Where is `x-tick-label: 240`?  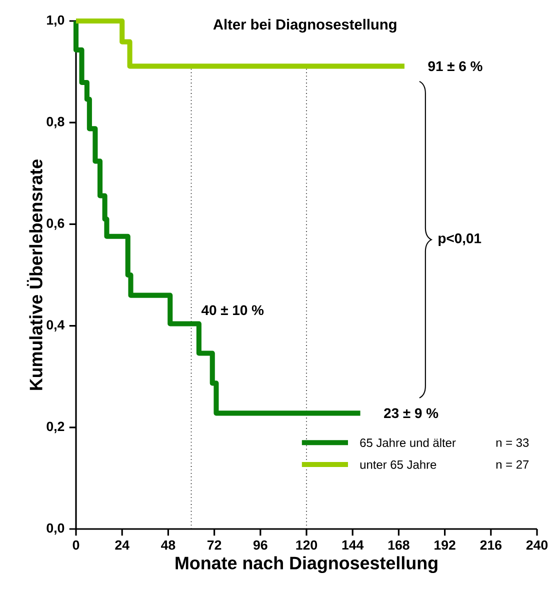
x-tick-label: 240 is located at coordinates (537, 545).